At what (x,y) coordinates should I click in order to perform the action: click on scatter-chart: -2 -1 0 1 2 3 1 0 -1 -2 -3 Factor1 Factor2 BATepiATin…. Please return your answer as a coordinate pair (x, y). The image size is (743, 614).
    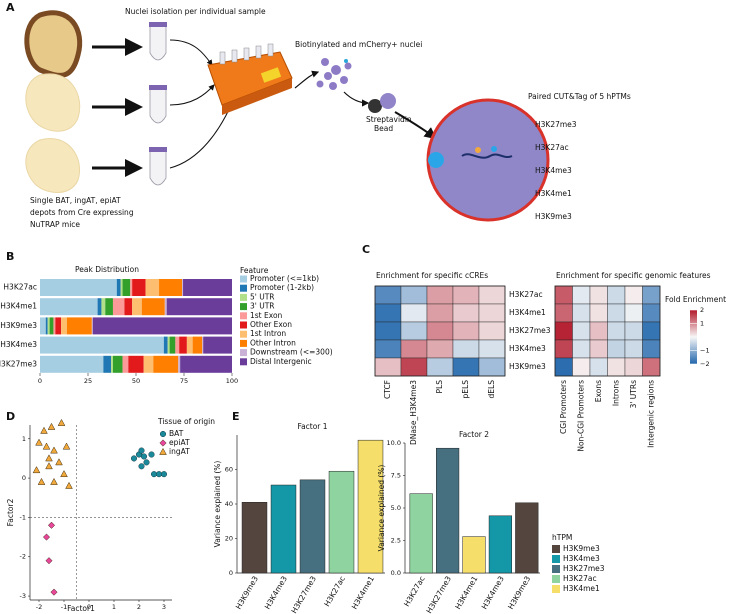
    Looking at the image, I should click on (110, 515).